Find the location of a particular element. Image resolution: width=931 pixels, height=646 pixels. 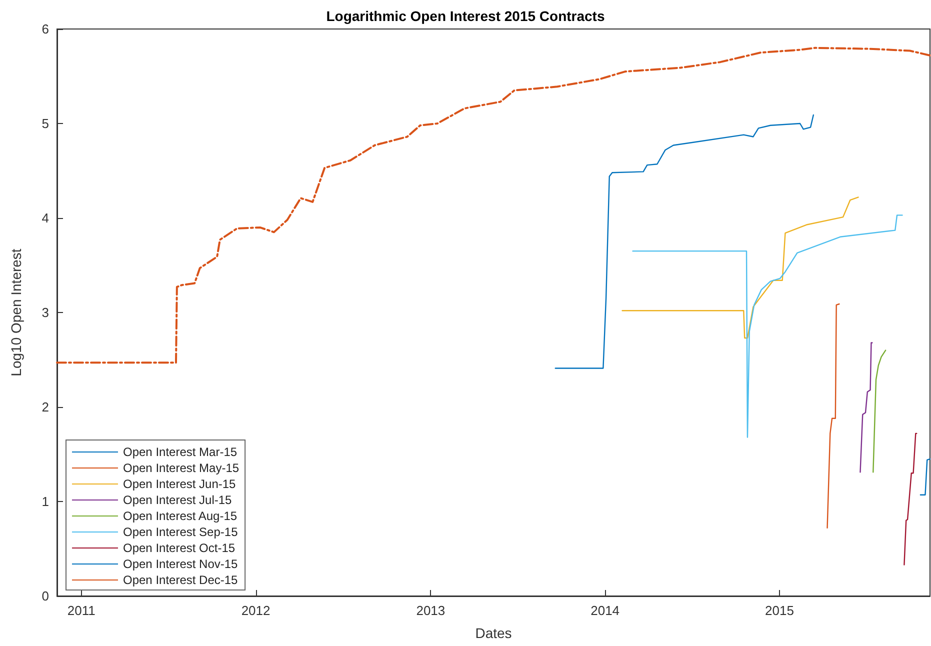

legend-label: Open Interest Mar-15 is located at coordinates (180, 452).